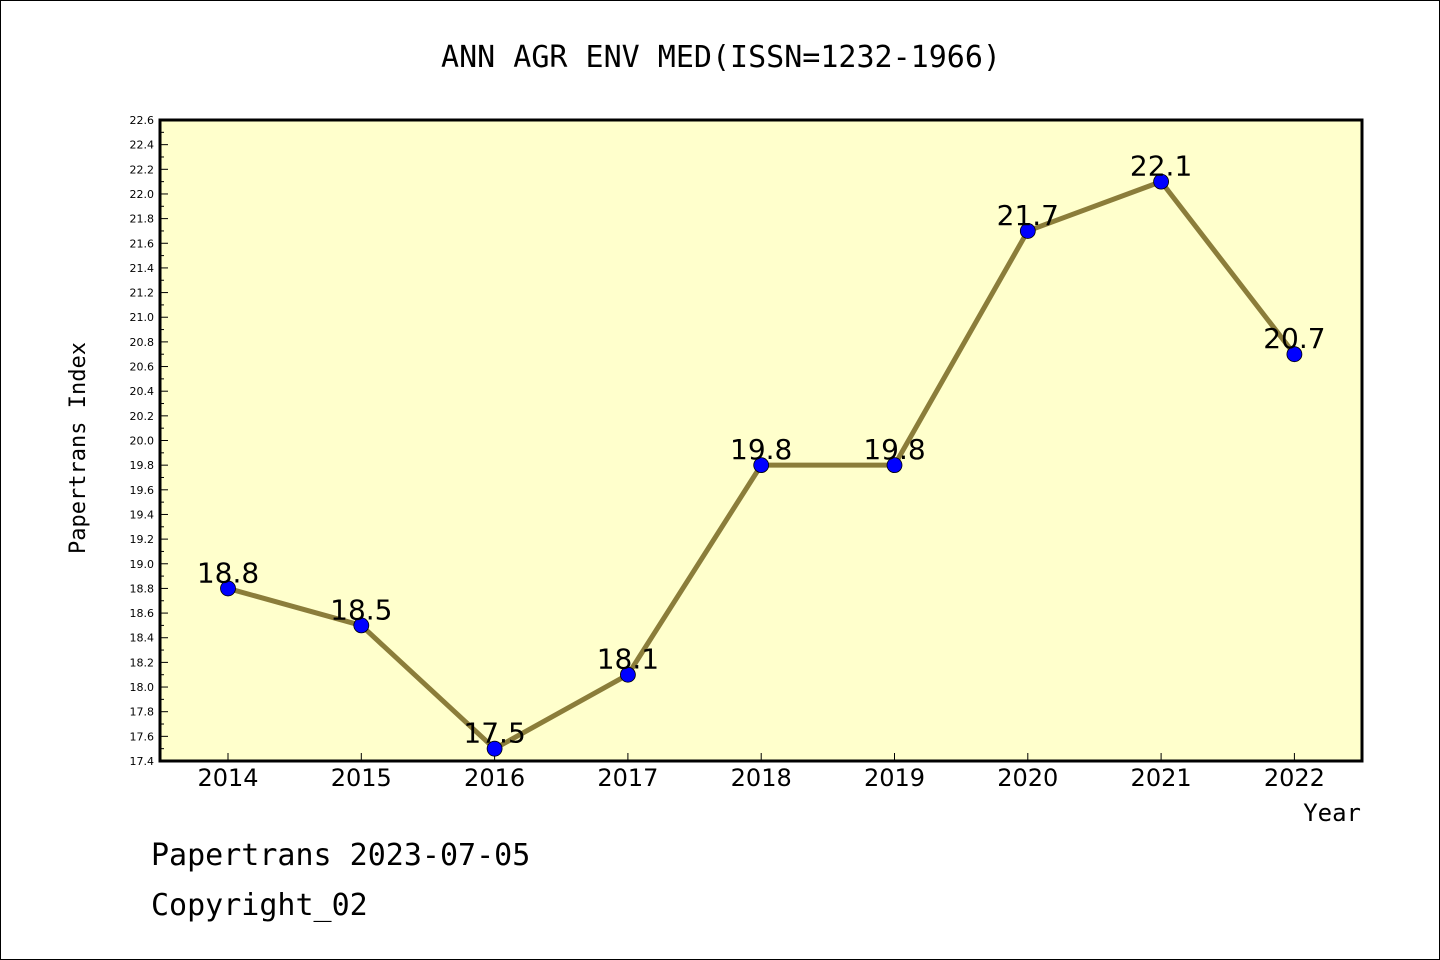  Describe the element at coordinates (142, 317) in the screenshot. I see `y-tick-label: 21.0` at that location.